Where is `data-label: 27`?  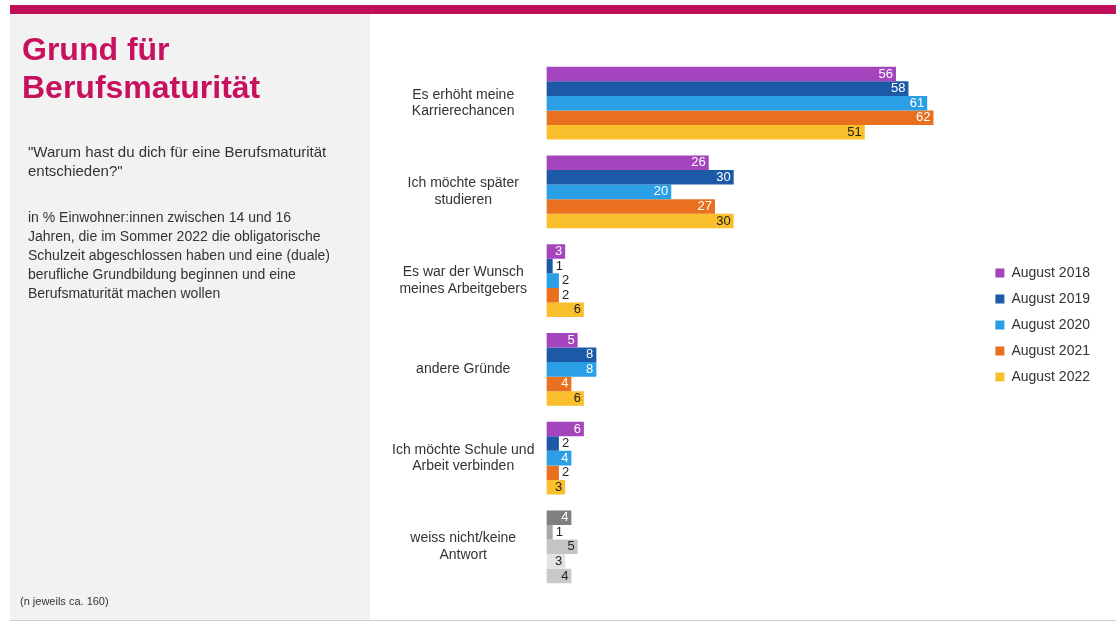
data-label: 27 is located at coordinates (704, 206).